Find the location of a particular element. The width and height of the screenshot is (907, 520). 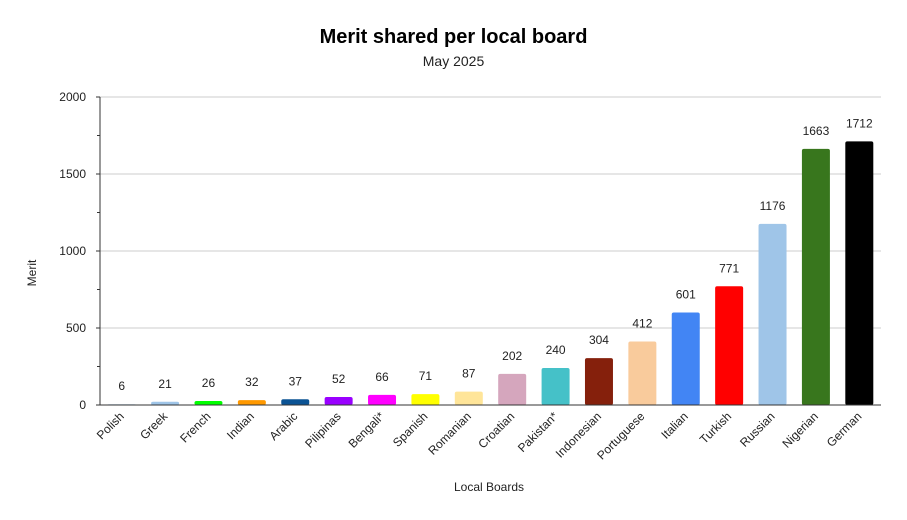

x-tick-label: Polish is located at coordinates (110, 425).